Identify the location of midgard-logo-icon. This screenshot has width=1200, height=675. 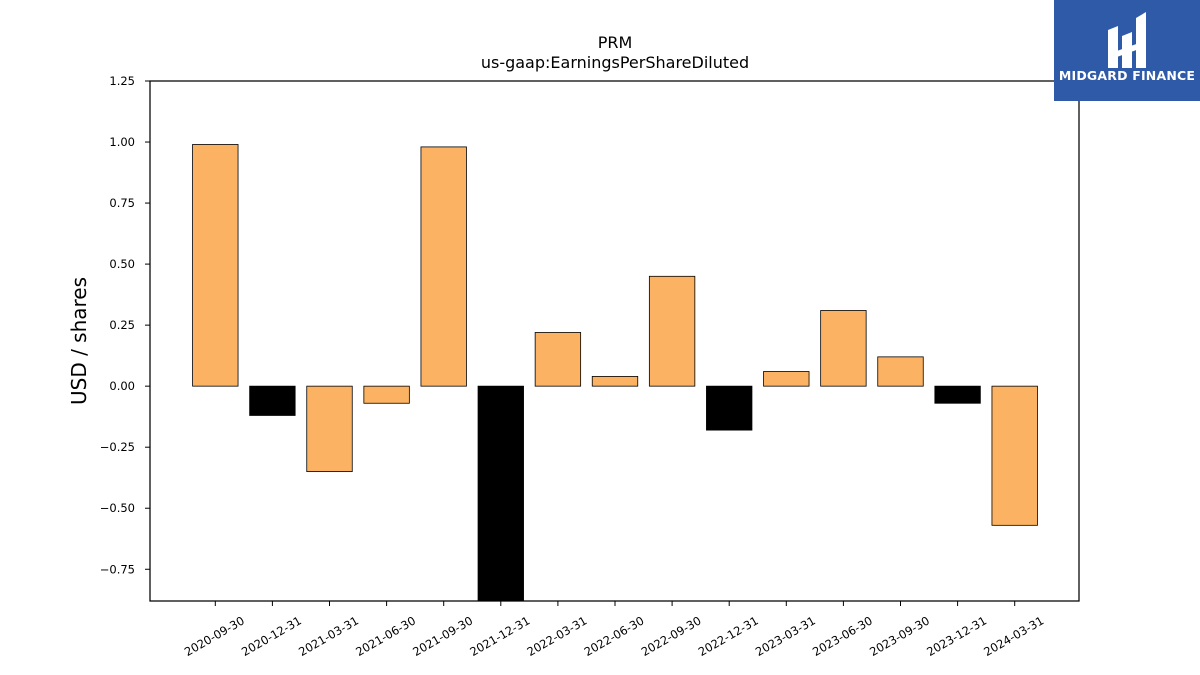
(1127, 40).